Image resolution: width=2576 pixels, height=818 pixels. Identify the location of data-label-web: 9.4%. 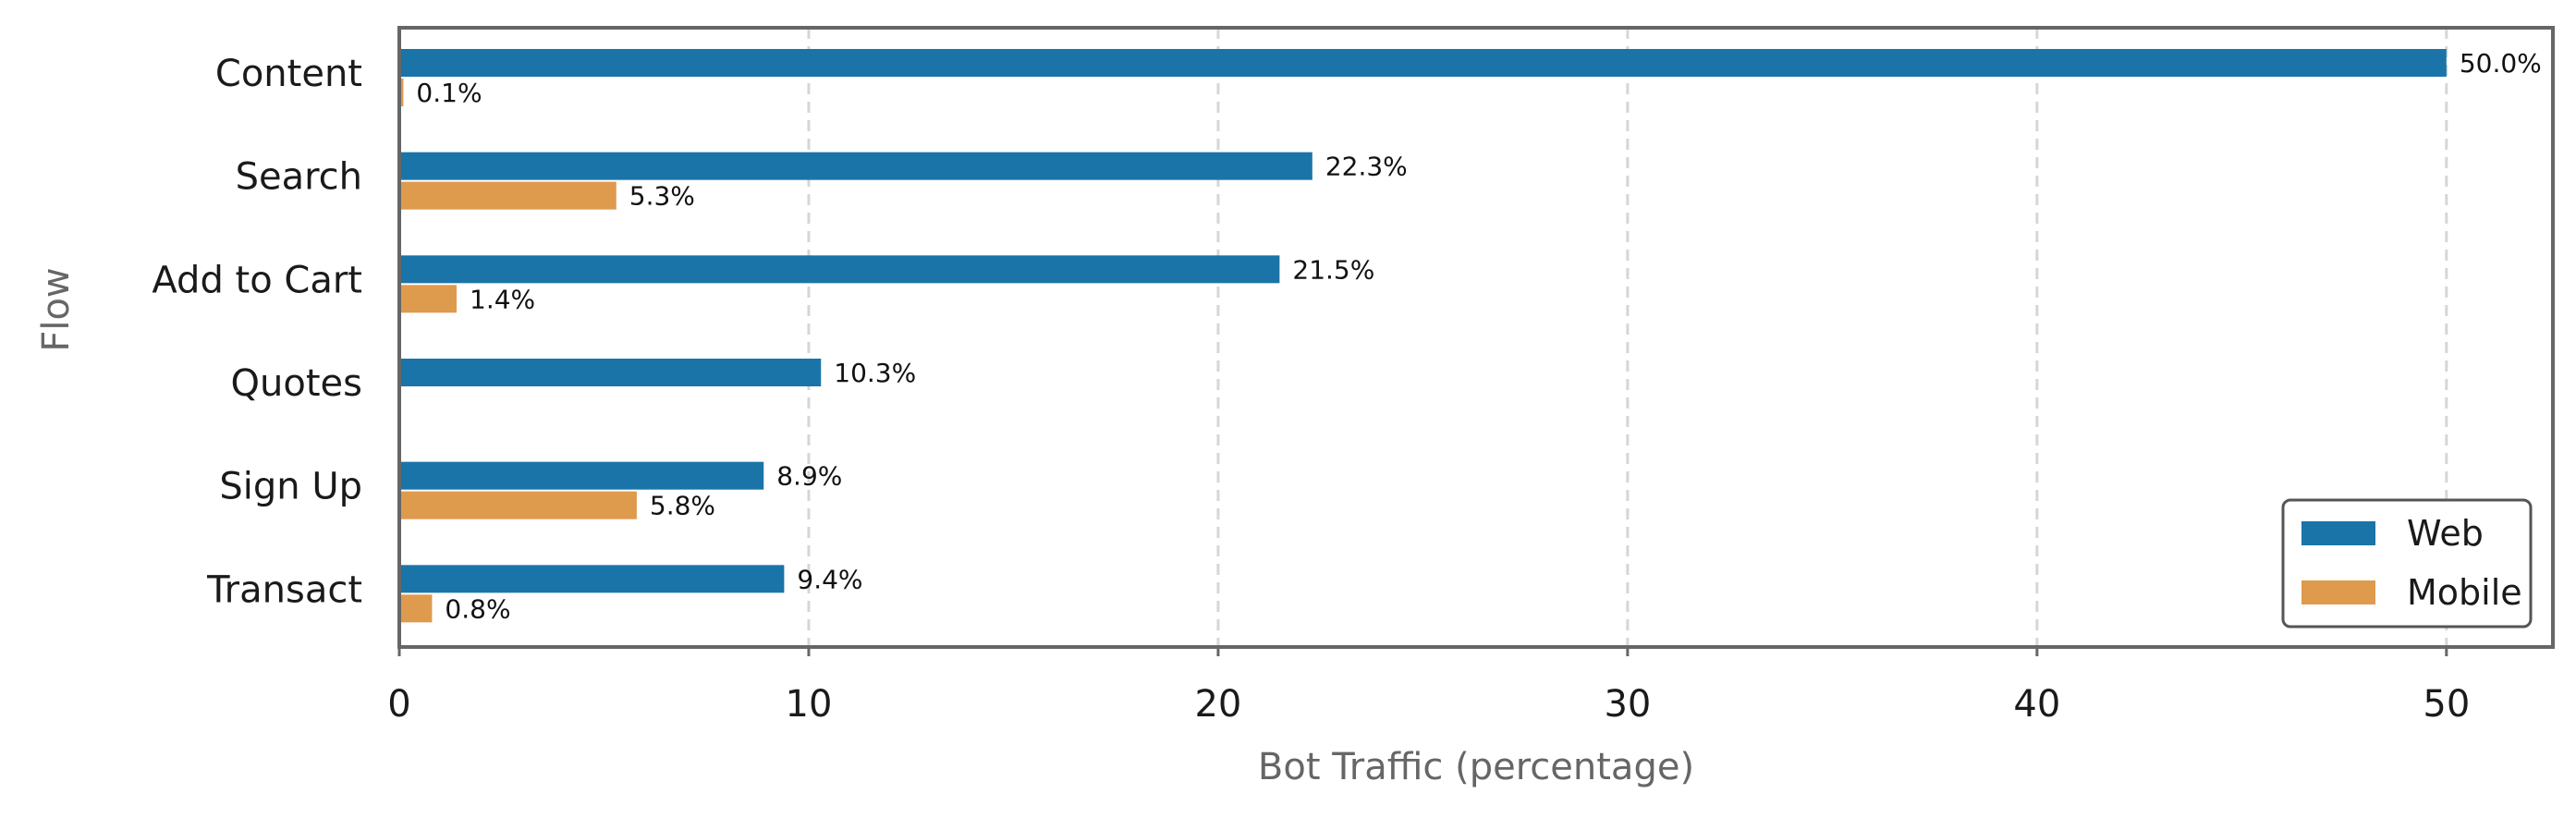
(829, 579).